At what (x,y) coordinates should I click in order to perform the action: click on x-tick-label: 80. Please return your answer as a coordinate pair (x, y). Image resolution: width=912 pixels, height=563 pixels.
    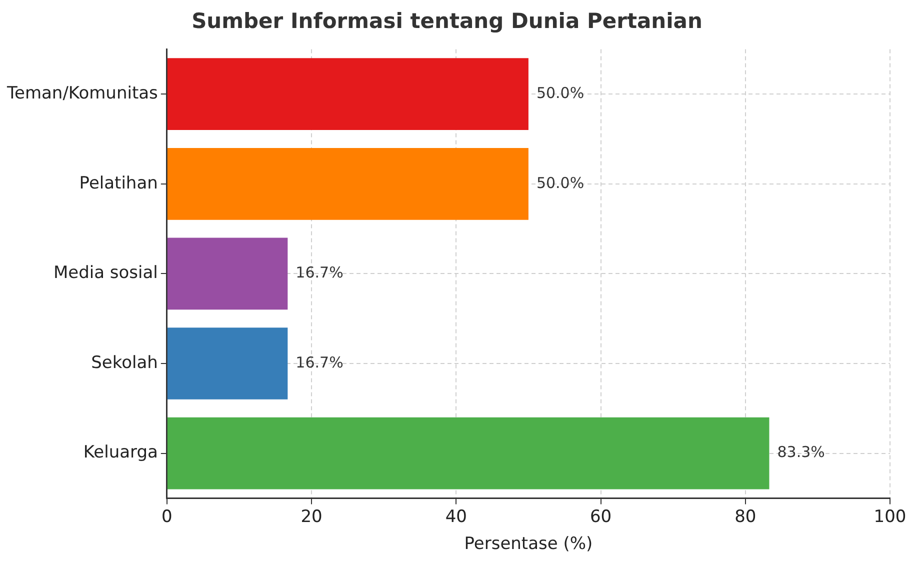
    Looking at the image, I should click on (745, 516).